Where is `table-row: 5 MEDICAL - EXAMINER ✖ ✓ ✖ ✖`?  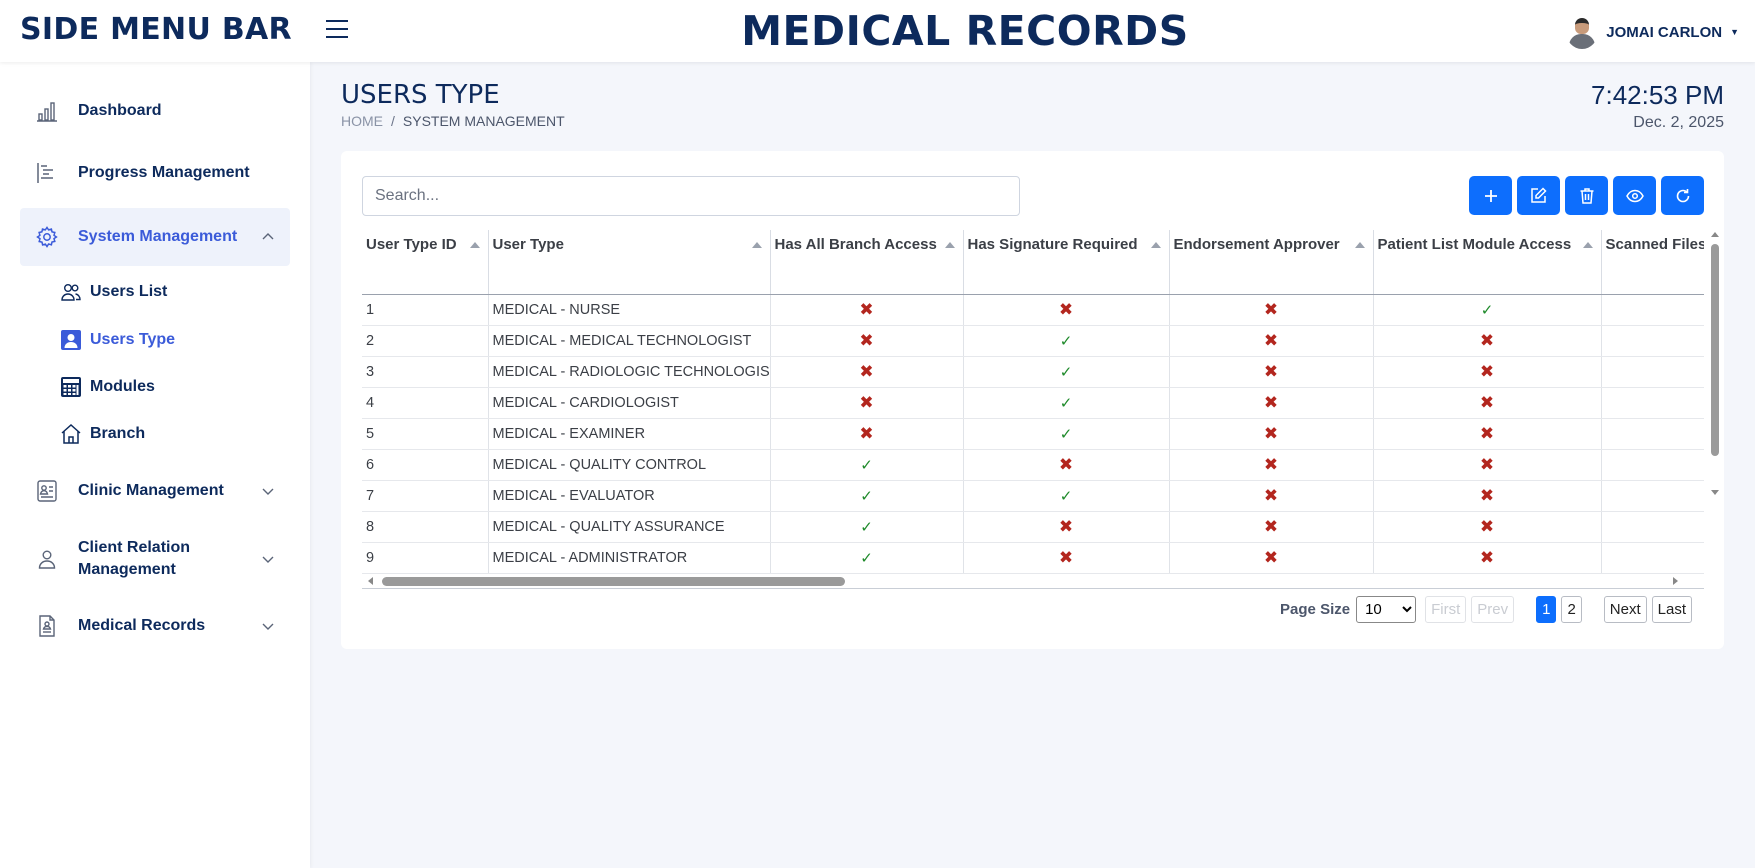 table-row: 5 MEDICAL - EXAMINER ✖ ✓ ✖ ✖ is located at coordinates (1033, 434).